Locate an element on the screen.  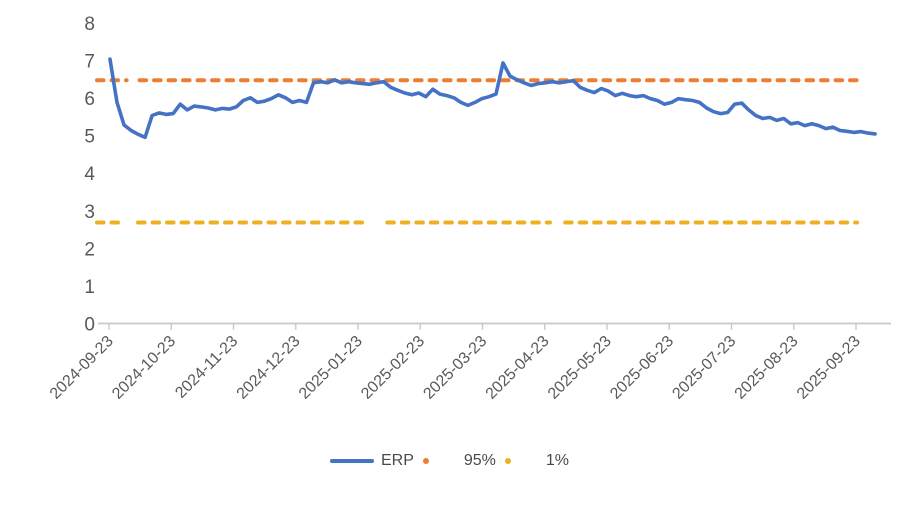
legend-label-95: 95% is located at coordinates (479, 460).